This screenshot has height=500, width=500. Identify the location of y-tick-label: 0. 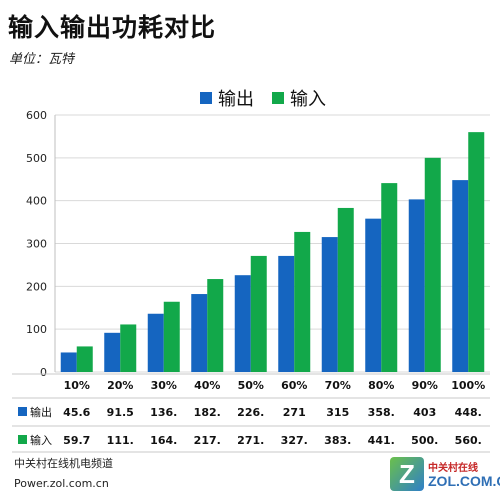
(43, 372).